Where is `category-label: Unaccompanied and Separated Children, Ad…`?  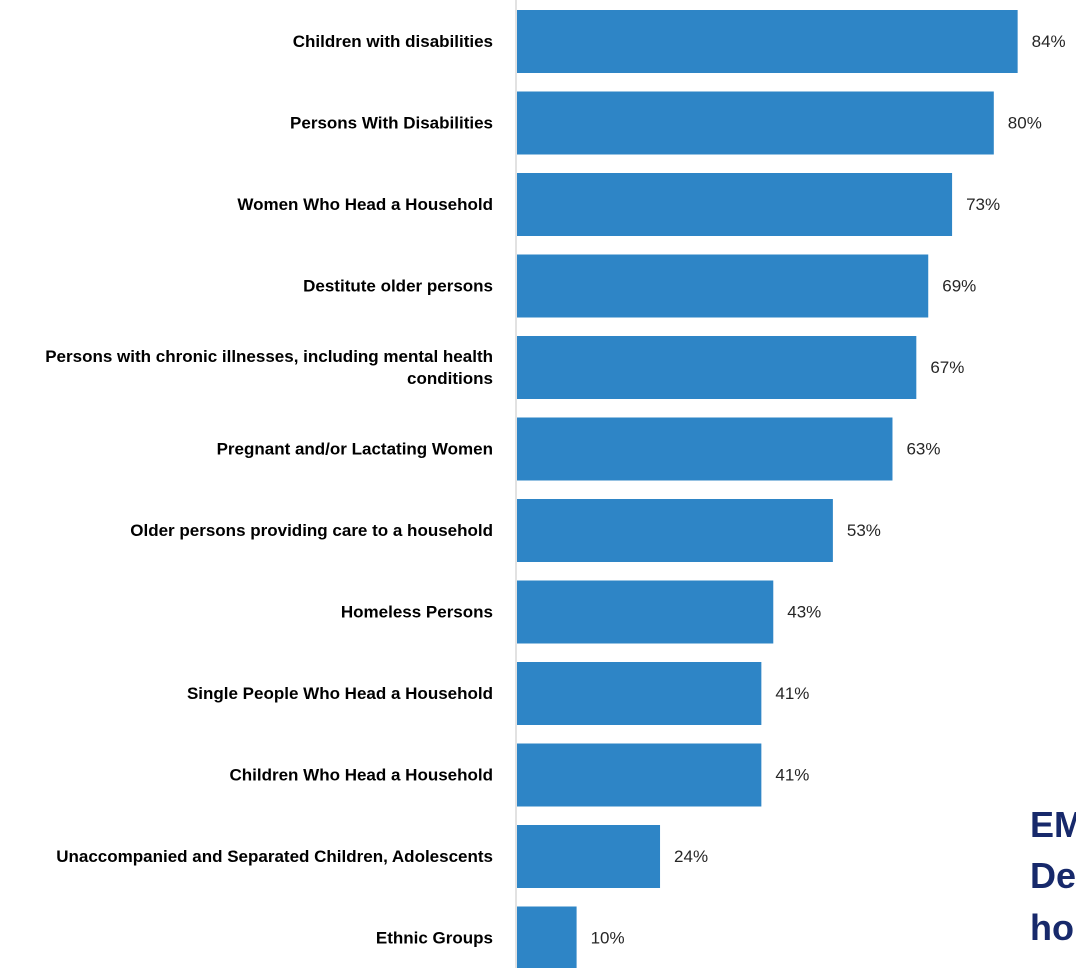 category-label: Unaccompanied and Separated Children, Ad… is located at coordinates (274, 856).